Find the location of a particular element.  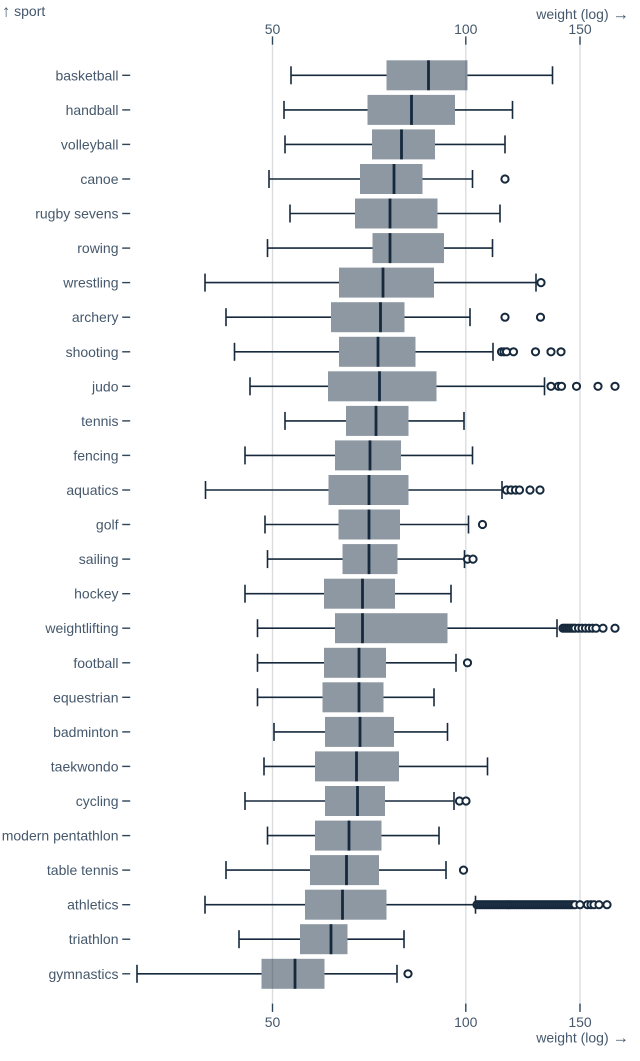

svg-text: table tennis is located at coordinates (83, 870).